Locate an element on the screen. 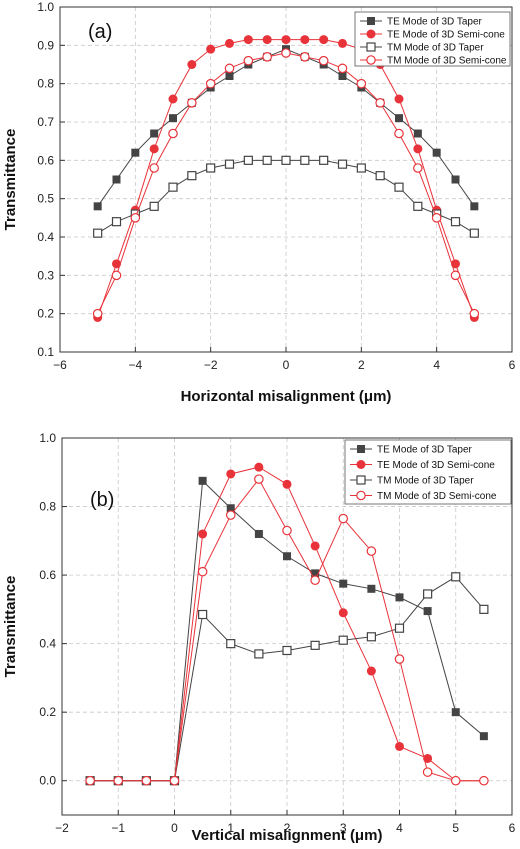 This screenshot has width=520, height=849. y-tick-label-a: 0.9 is located at coordinates (45, 45).